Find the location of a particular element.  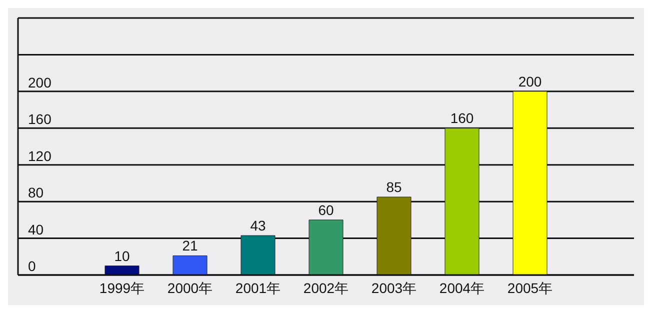

data-label: 60 is located at coordinates (326, 210).